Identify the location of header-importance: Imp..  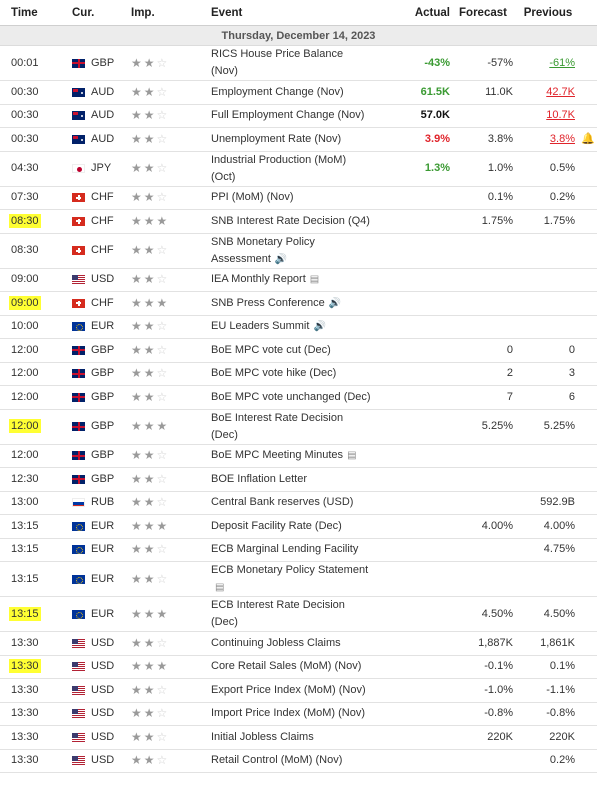
(143, 12).